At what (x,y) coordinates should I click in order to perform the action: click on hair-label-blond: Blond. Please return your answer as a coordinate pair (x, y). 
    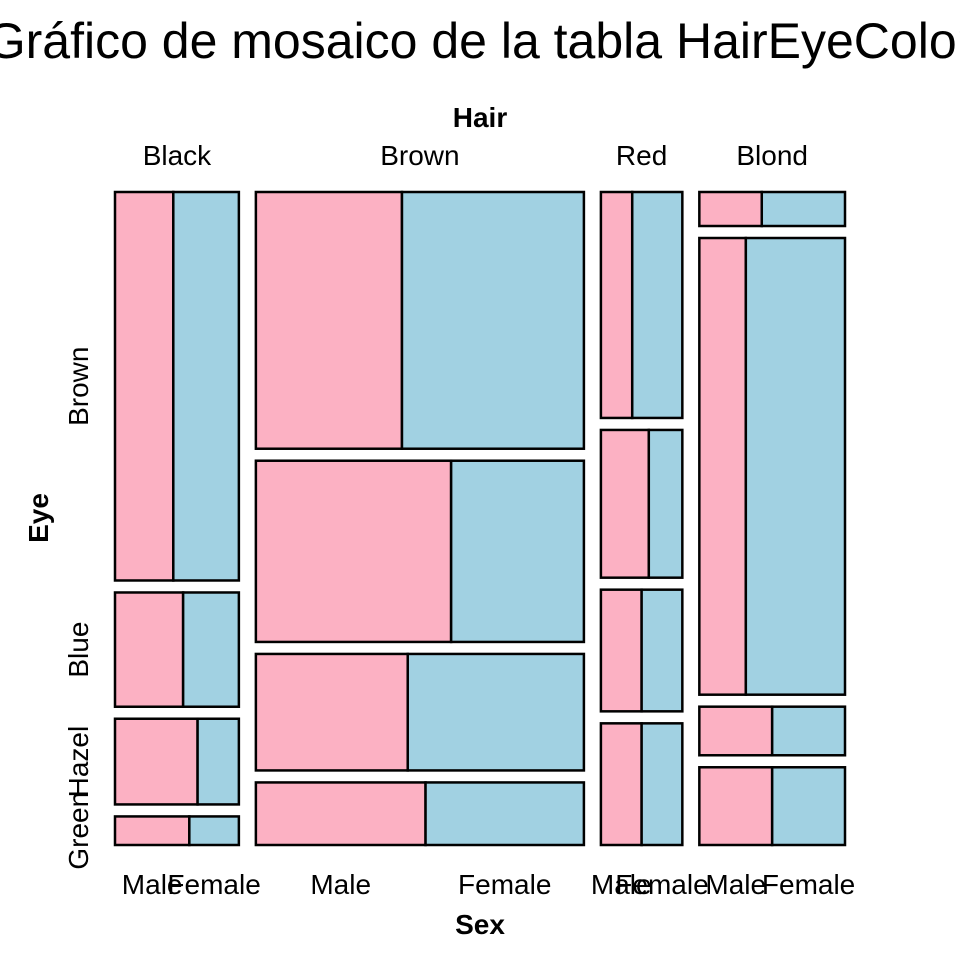
    Looking at the image, I should click on (772, 155).